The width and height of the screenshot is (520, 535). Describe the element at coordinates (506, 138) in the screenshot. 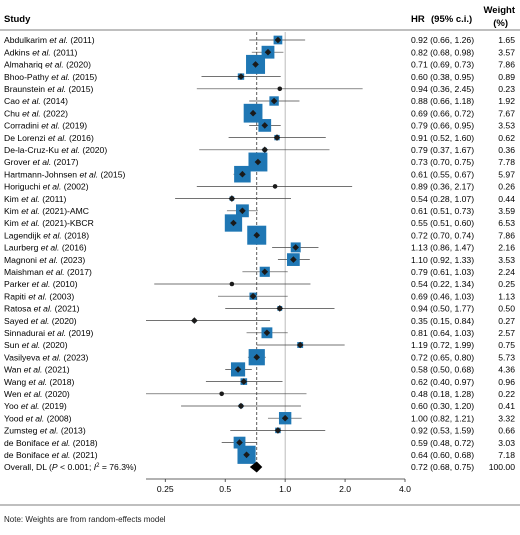

I see `weight-value: 0.62` at that location.